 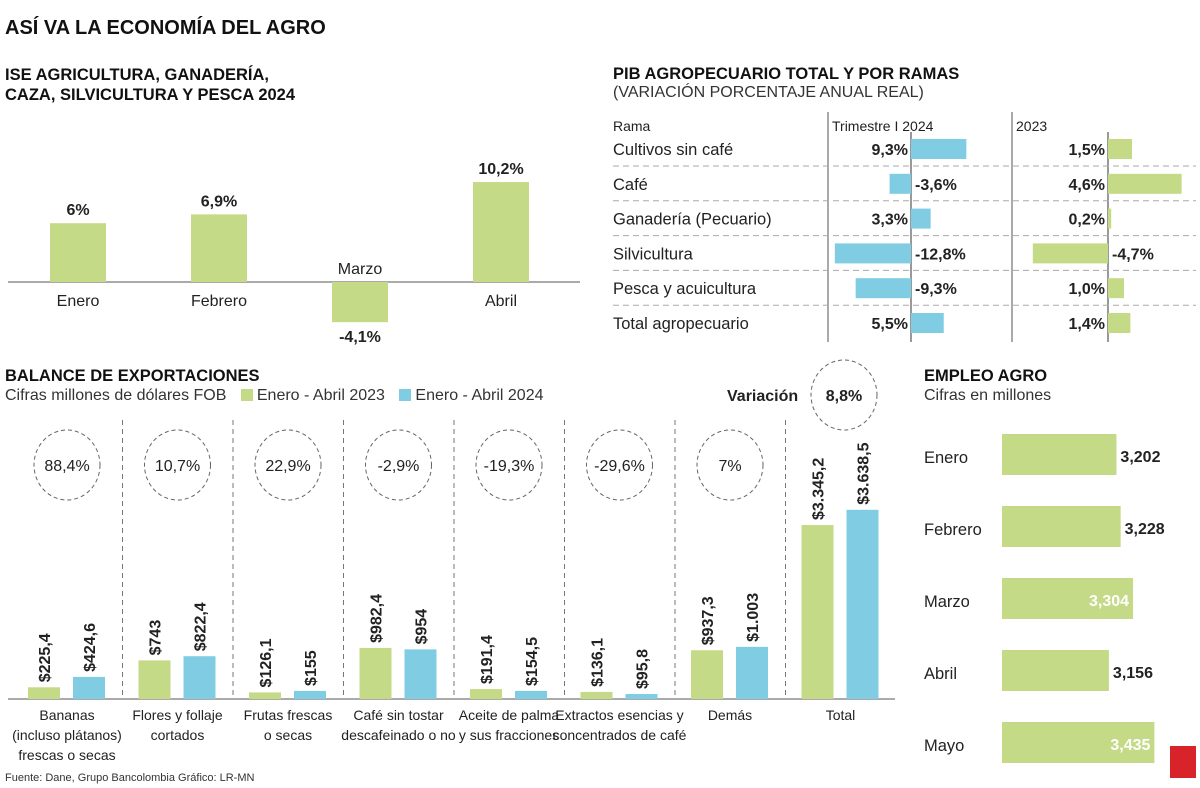 What do you see at coordinates (1183, 762) in the screenshot?
I see `lr-logo` at bounding box center [1183, 762].